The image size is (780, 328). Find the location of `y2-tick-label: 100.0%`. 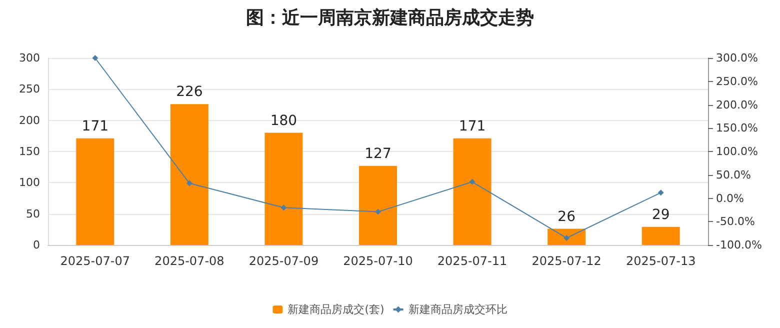

y2-tick-label: 100.0% is located at coordinates (737, 151).